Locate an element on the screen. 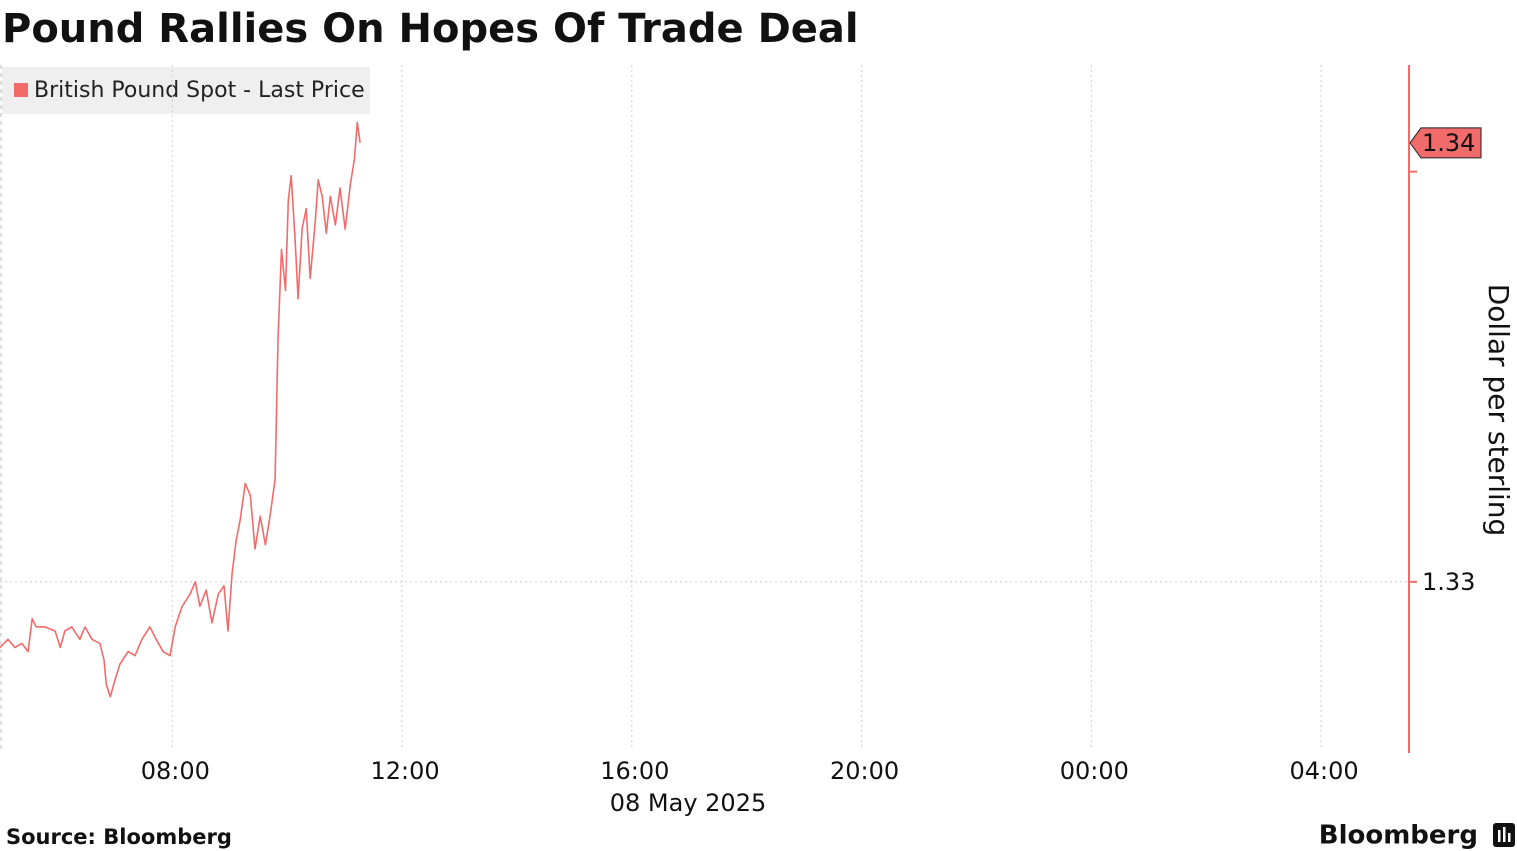  x-tick-label: 00:00 is located at coordinates (1094, 771).